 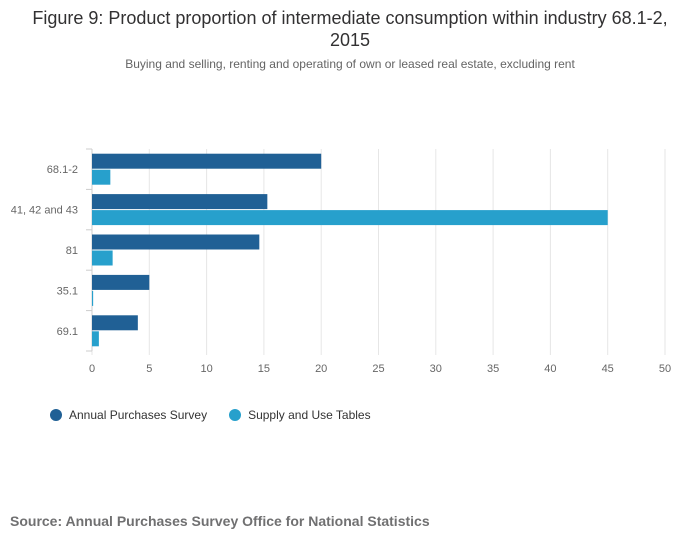 What do you see at coordinates (92, 369) in the screenshot?
I see `x-tick-label: 0` at bounding box center [92, 369].